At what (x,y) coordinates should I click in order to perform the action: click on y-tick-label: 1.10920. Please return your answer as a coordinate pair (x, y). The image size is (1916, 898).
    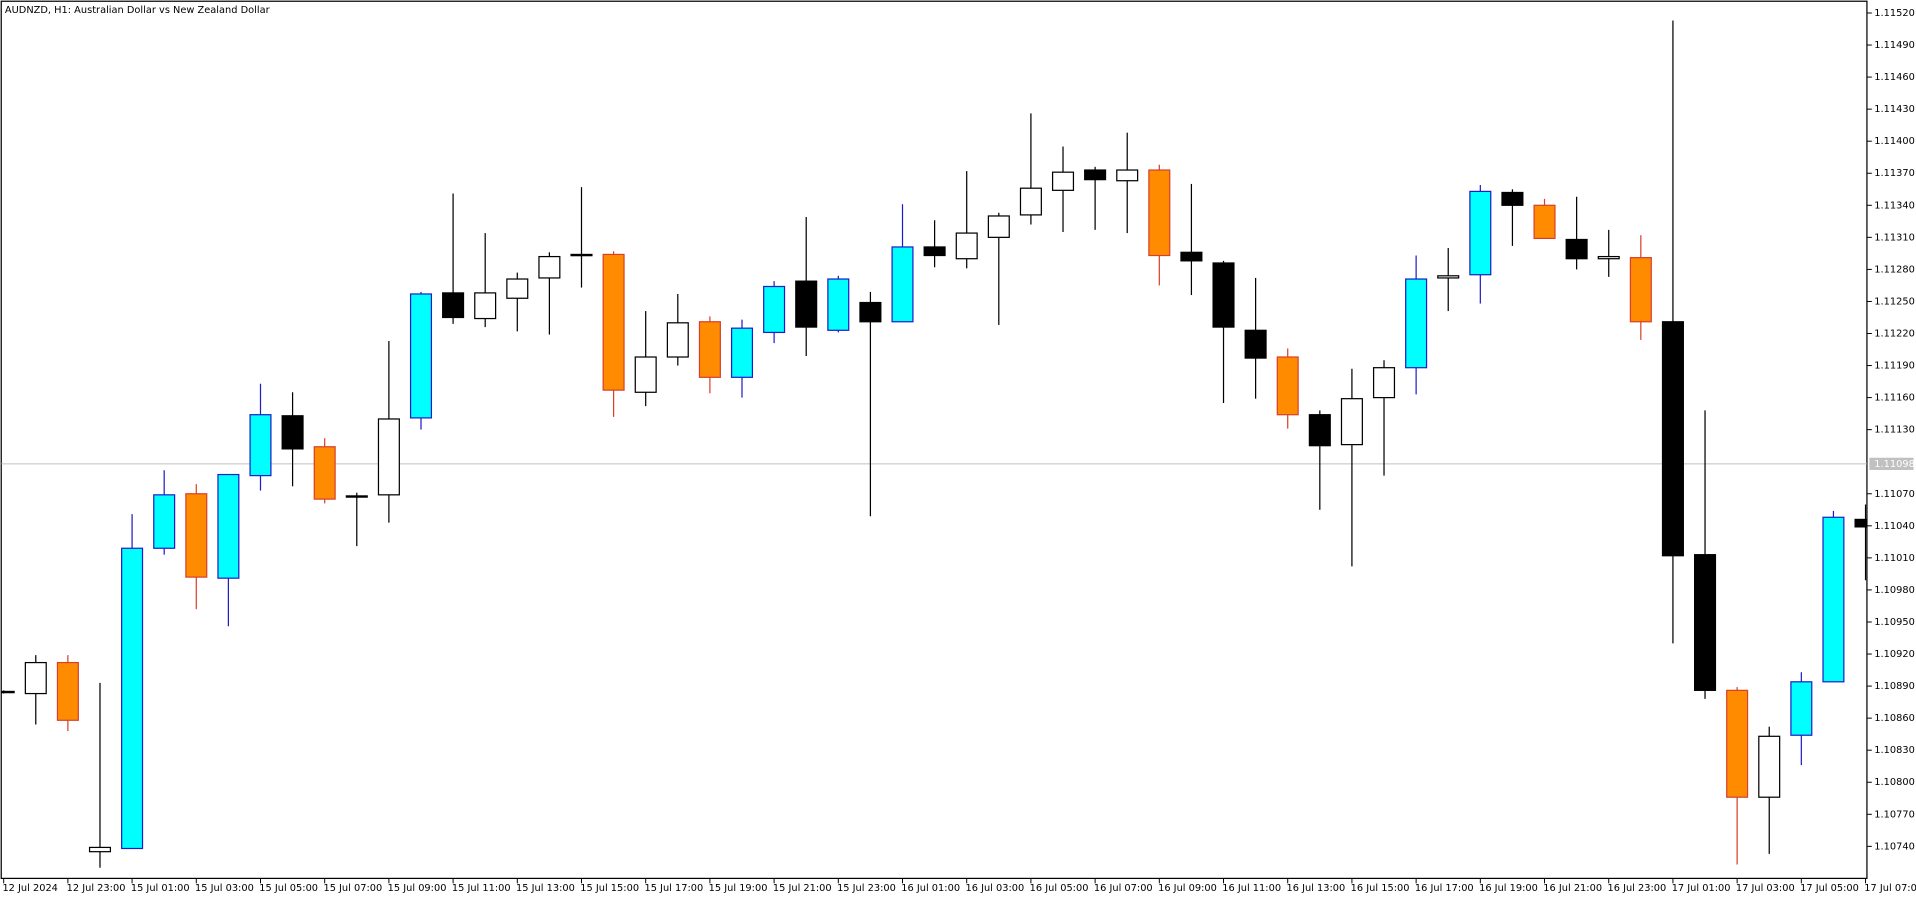
    Looking at the image, I should click on (1894, 654).